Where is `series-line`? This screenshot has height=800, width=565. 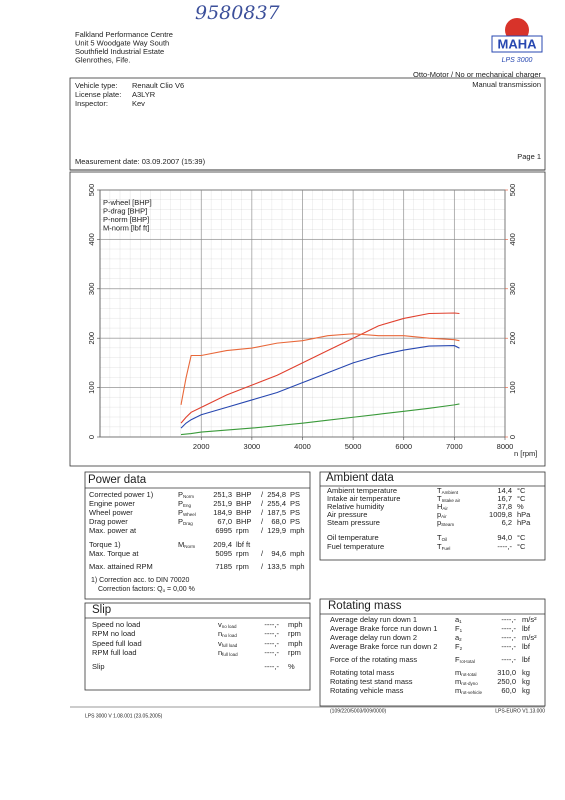
series-line is located at coordinates (320, 419).